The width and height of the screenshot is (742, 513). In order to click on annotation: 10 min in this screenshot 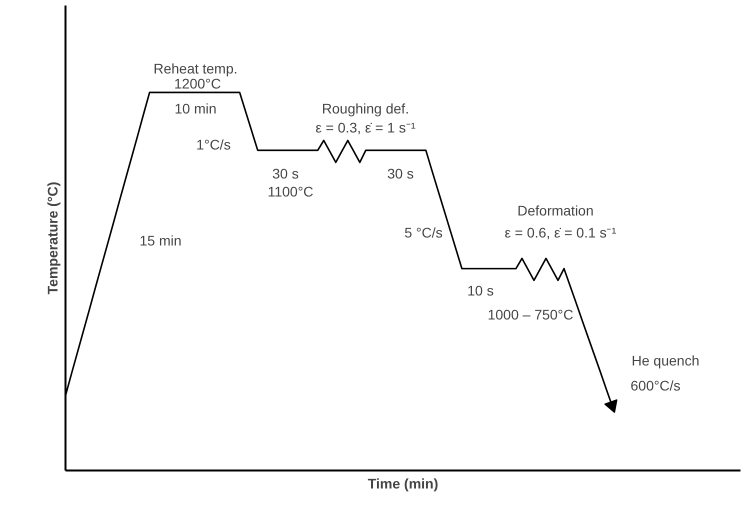, I will do `click(195, 108)`.